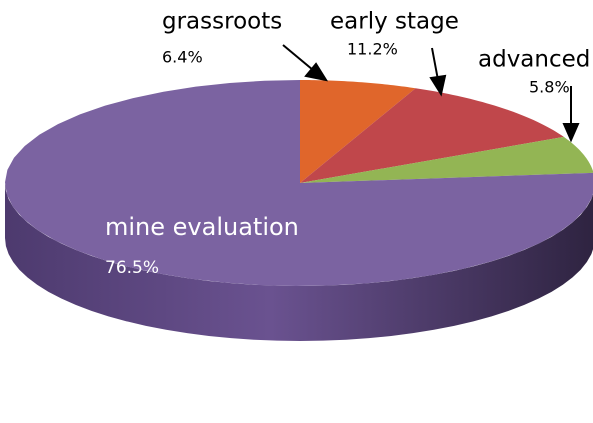  I want to click on slice-value-label: 5.8%, so click(549, 87).